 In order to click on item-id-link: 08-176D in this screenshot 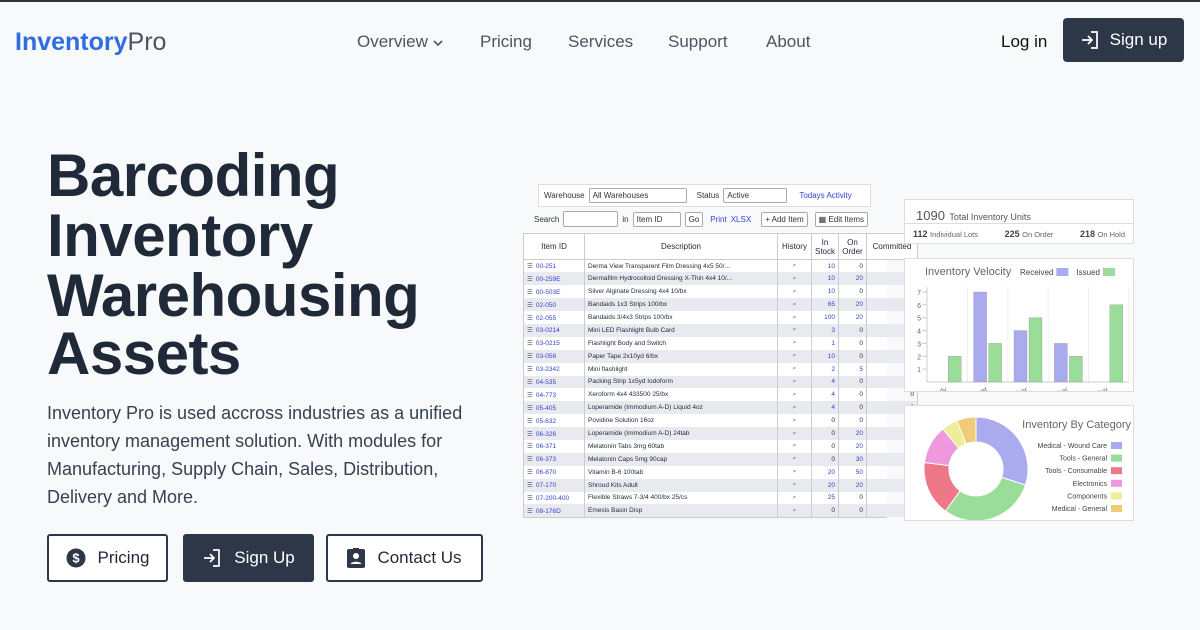, I will do `click(548, 511)`.